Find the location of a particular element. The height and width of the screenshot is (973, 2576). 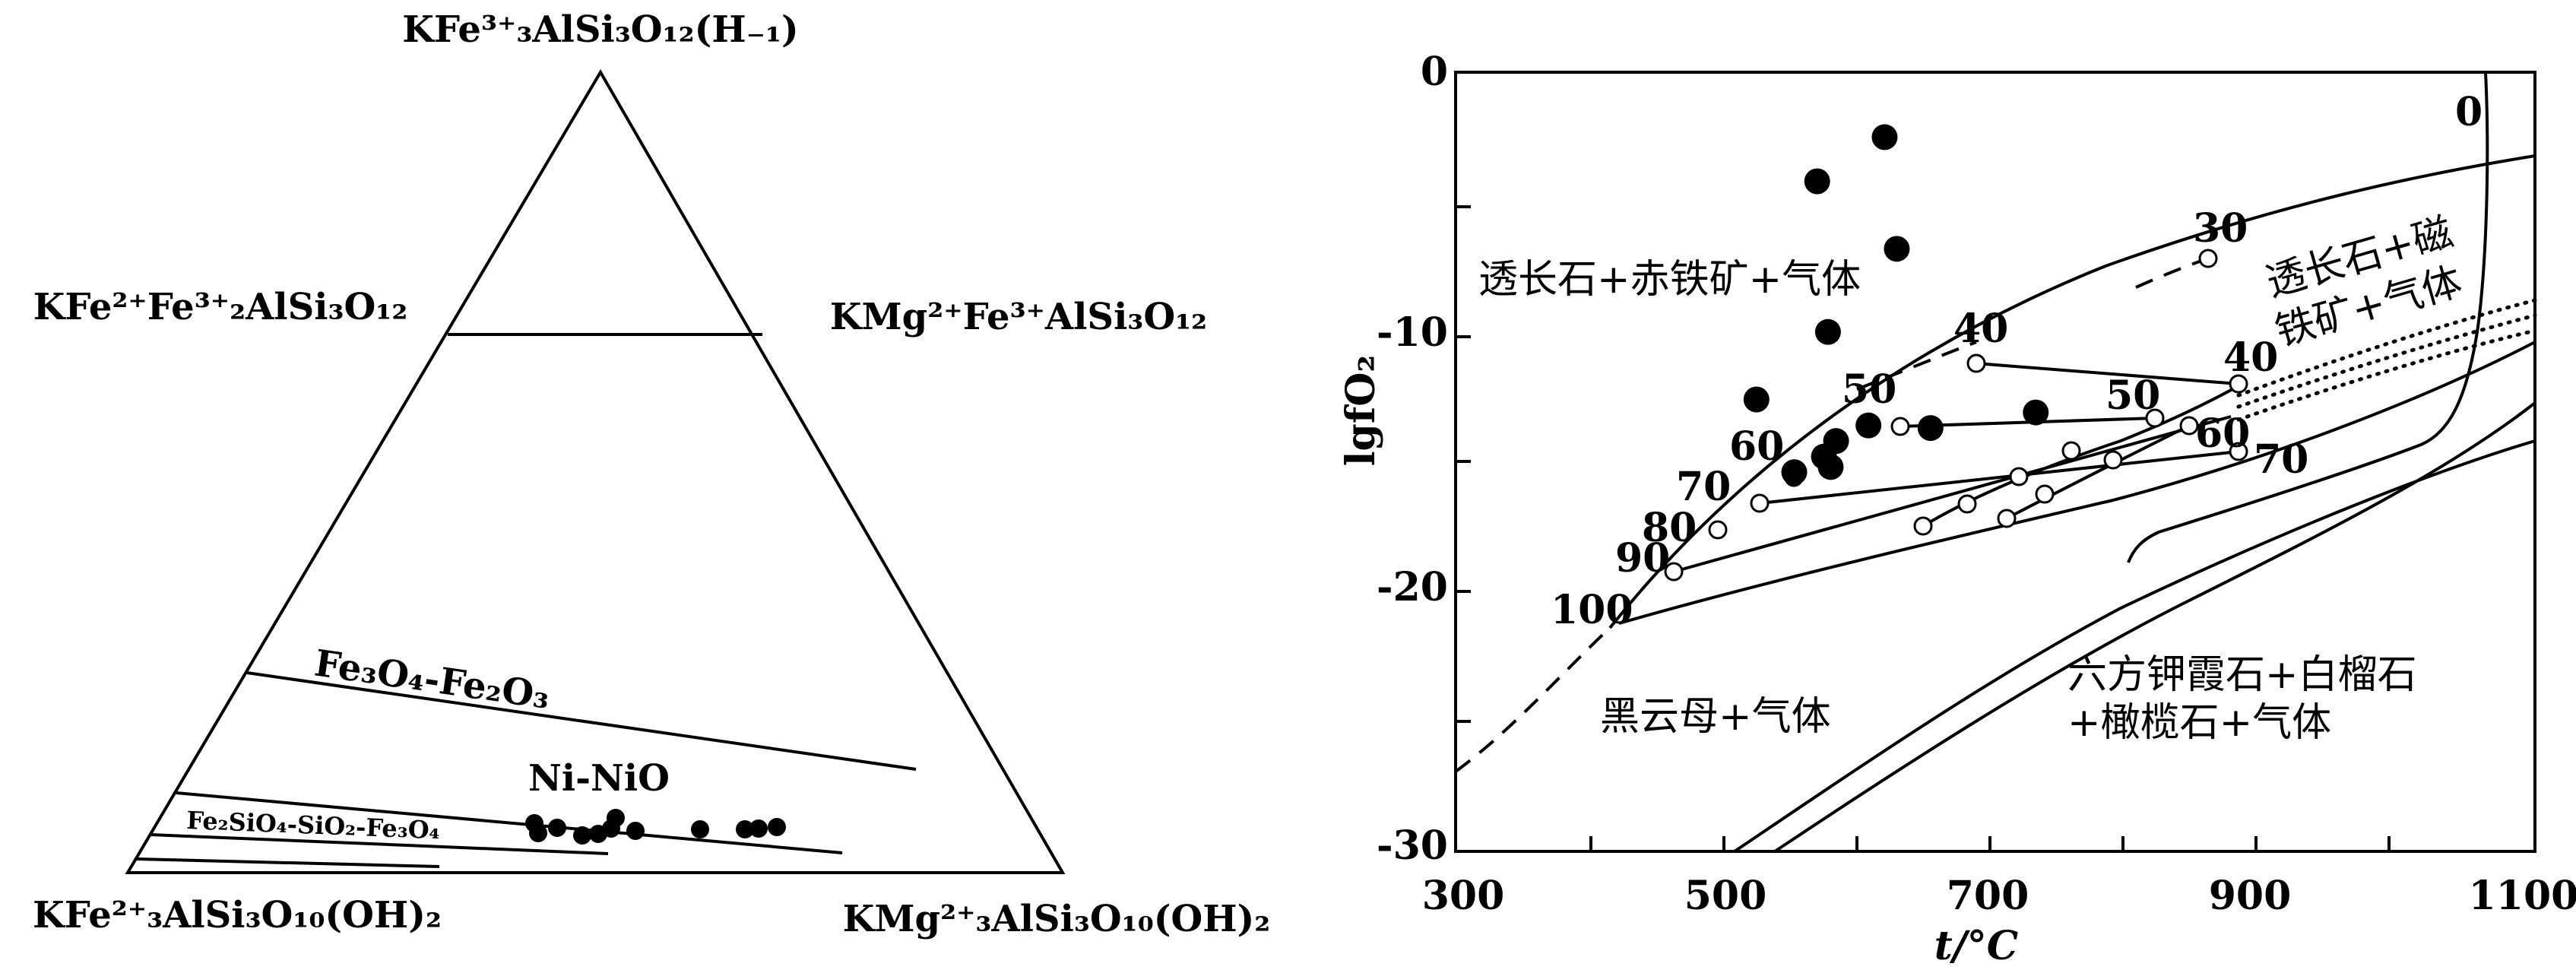

buffer-line-mh is located at coordinates (581, 721).